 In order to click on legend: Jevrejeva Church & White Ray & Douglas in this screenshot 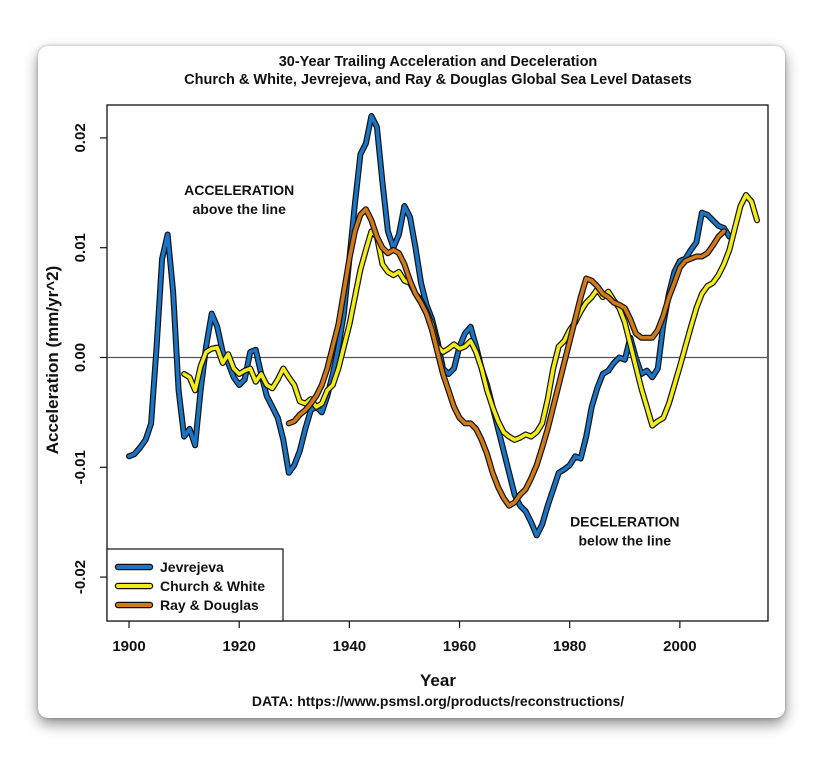, I will do `click(195, 585)`.